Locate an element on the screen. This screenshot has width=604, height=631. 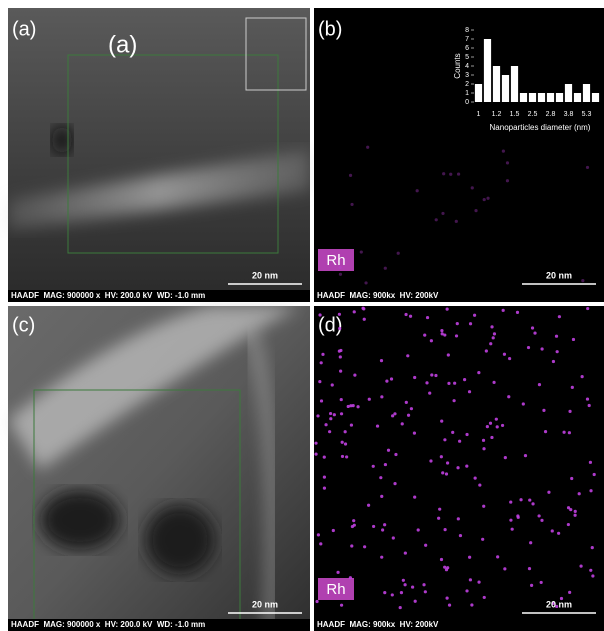
panel-label: (b) is located at coordinates (330, 29).